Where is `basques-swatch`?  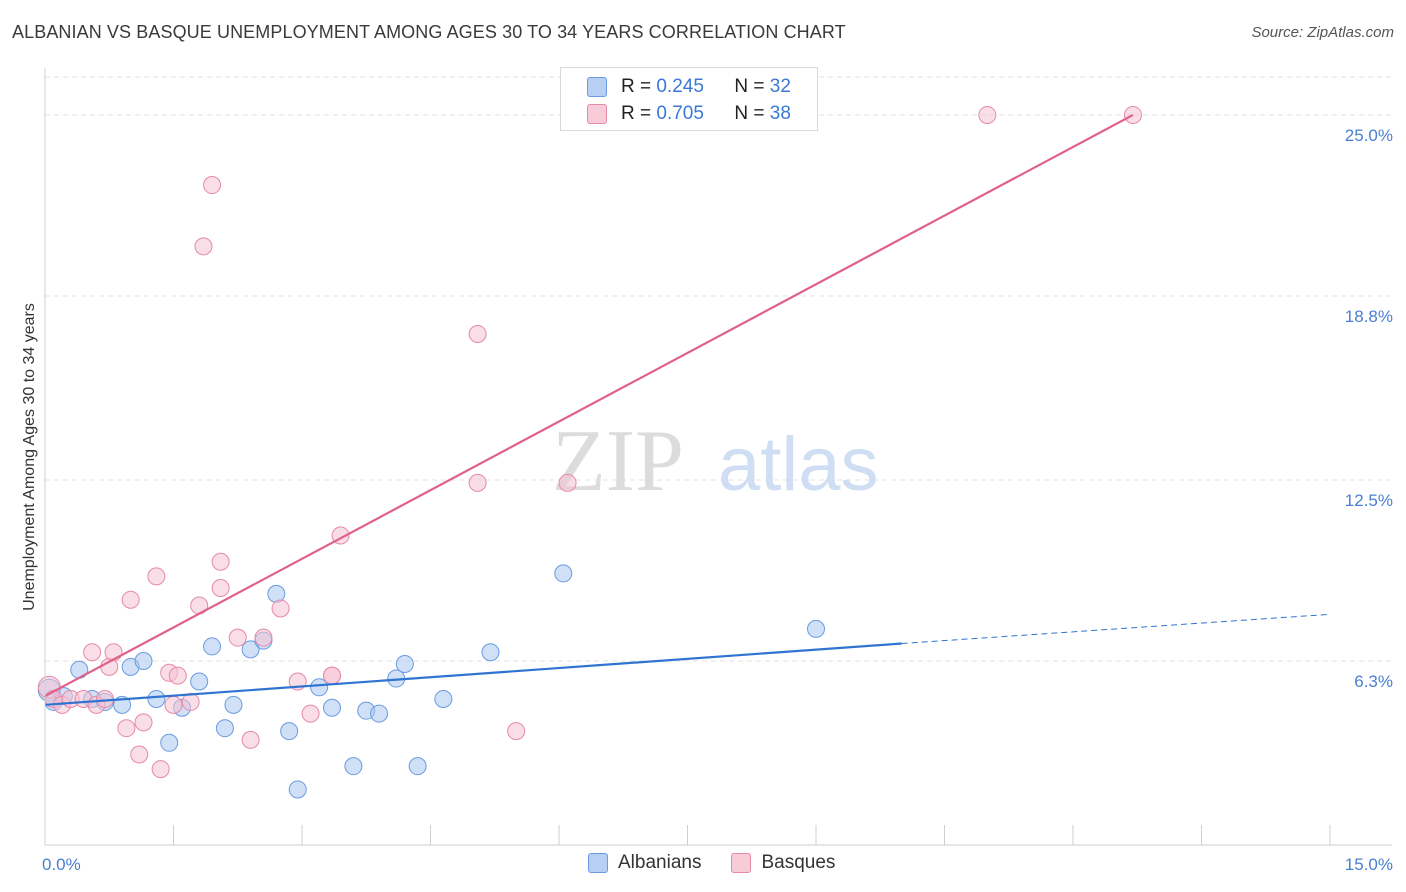
basques-swatch is located at coordinates (597, 114).